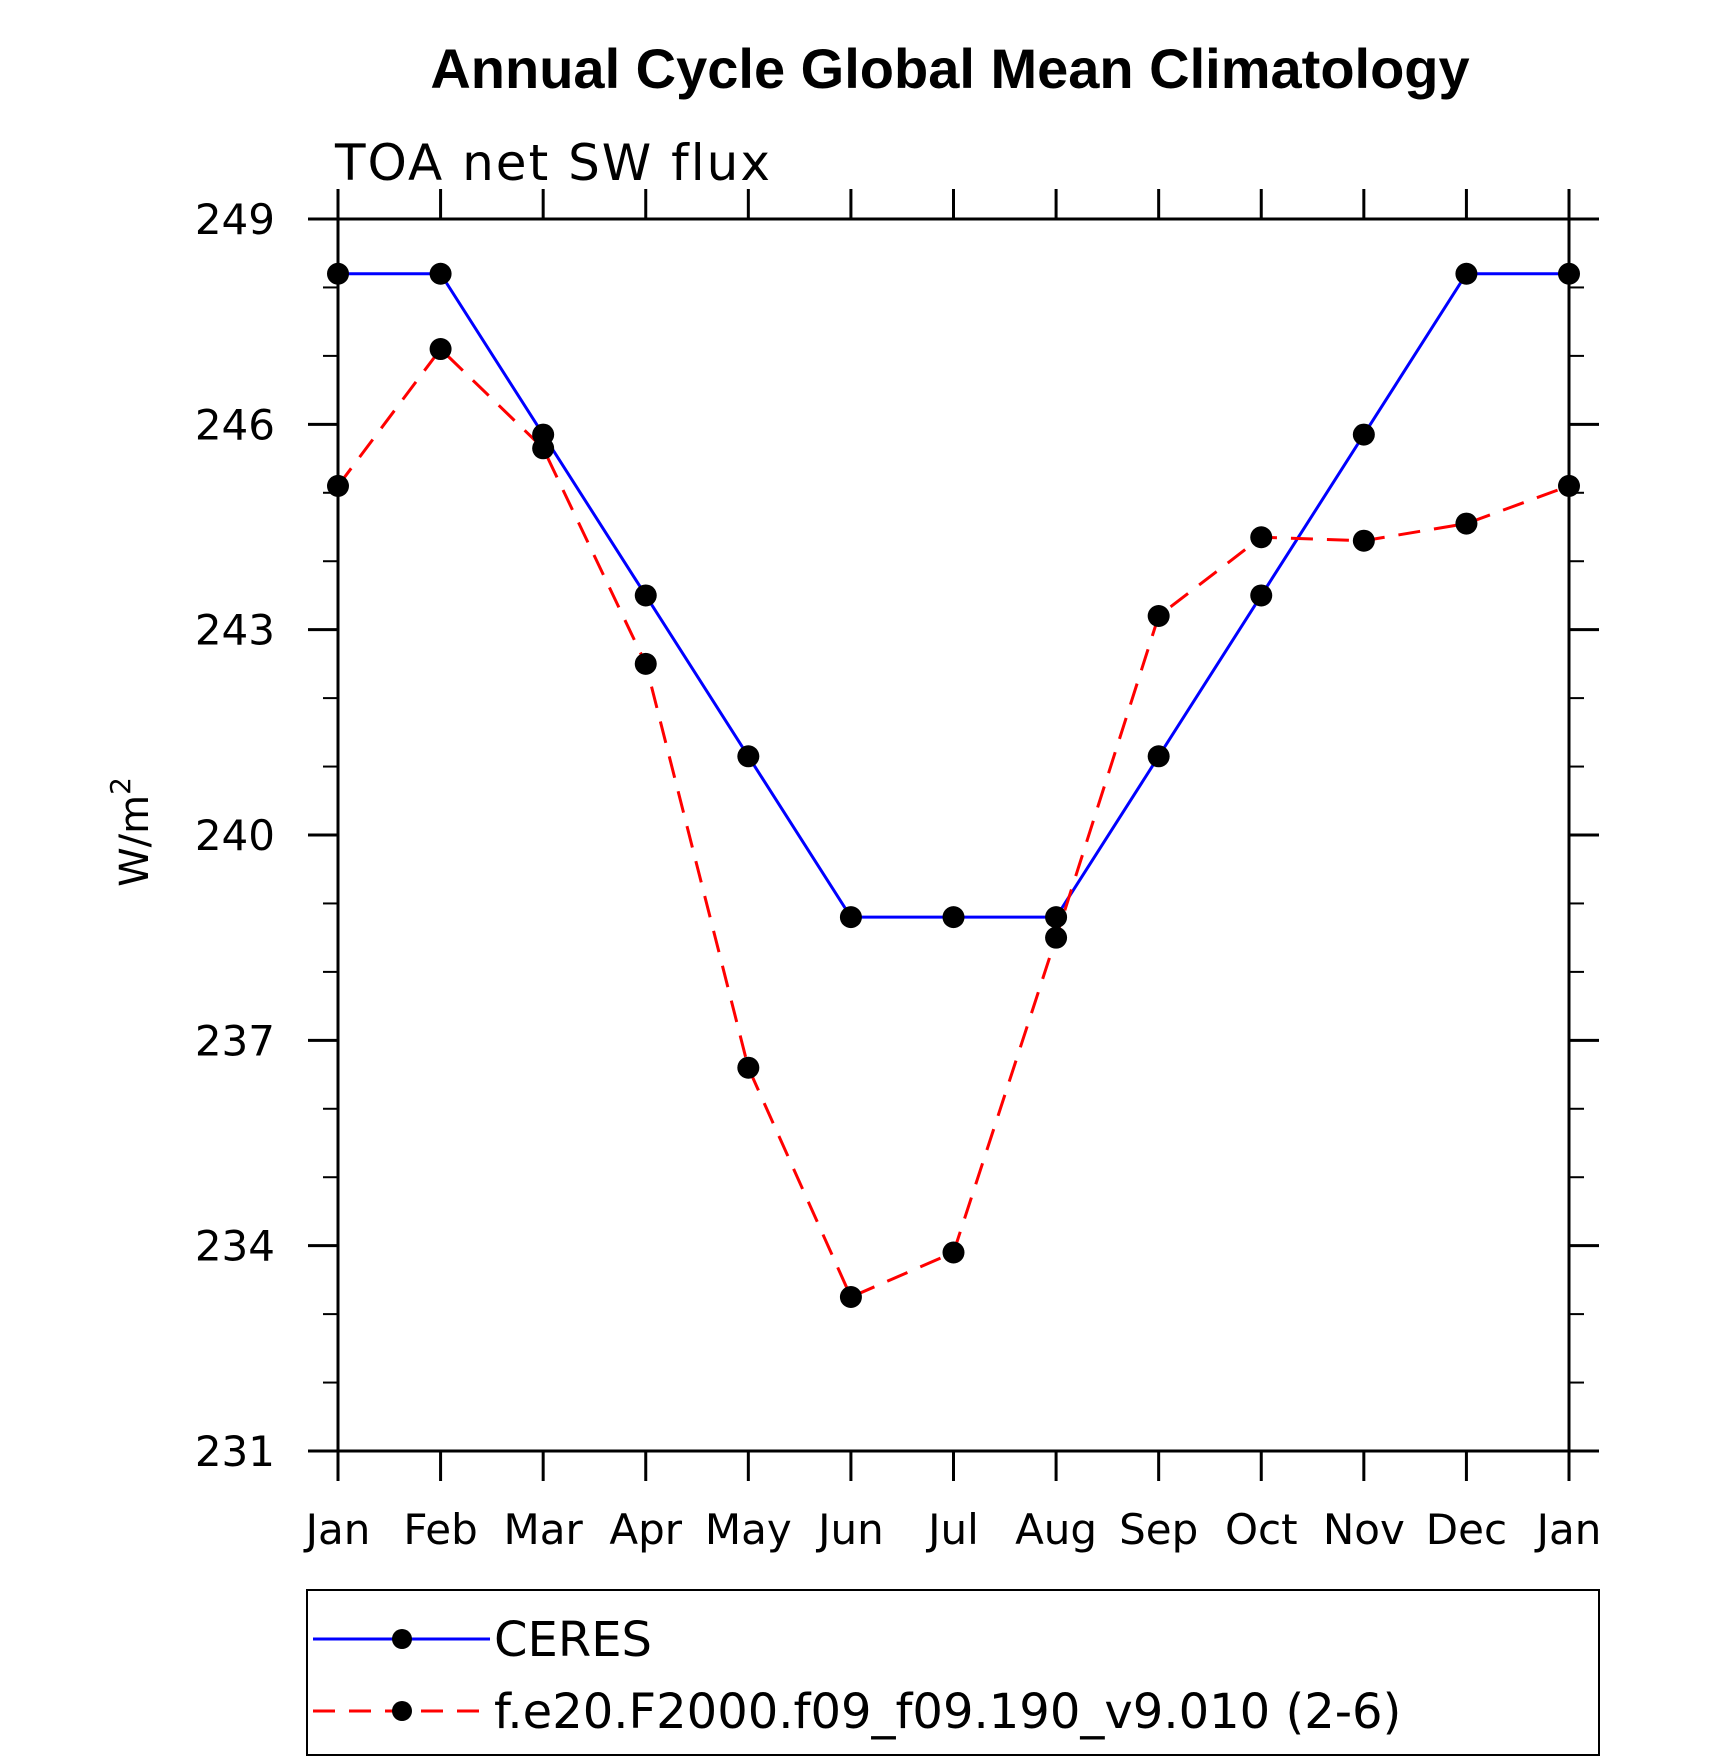 The height and width of the screenshot is (1762, 1710). Describe the element at coordinates (553, 163) in the screenshot. I see `chart-subtitle: TOA net SW flux` at that location.